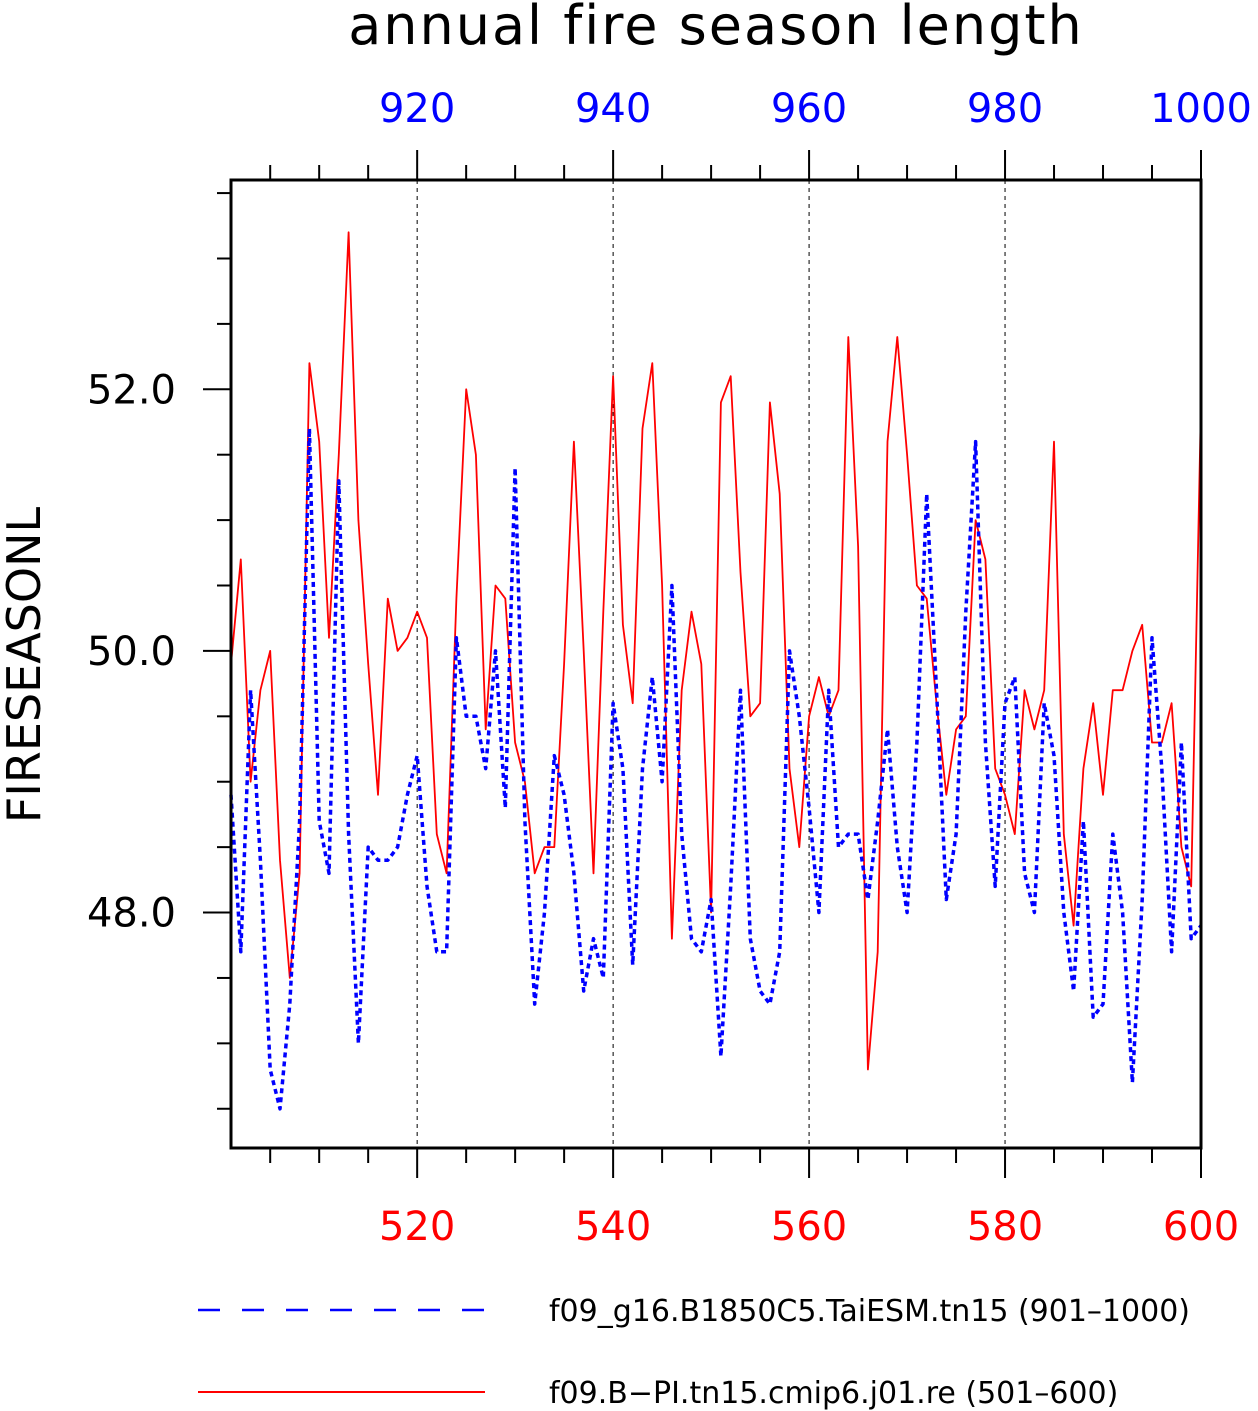 The height and width of the screenshot is (1411, 1258). What do you see at coordinates (613, 1227) in the screenshot?
I see `x-bottom-tick-label: 540` at bounding box center [613, 1227].